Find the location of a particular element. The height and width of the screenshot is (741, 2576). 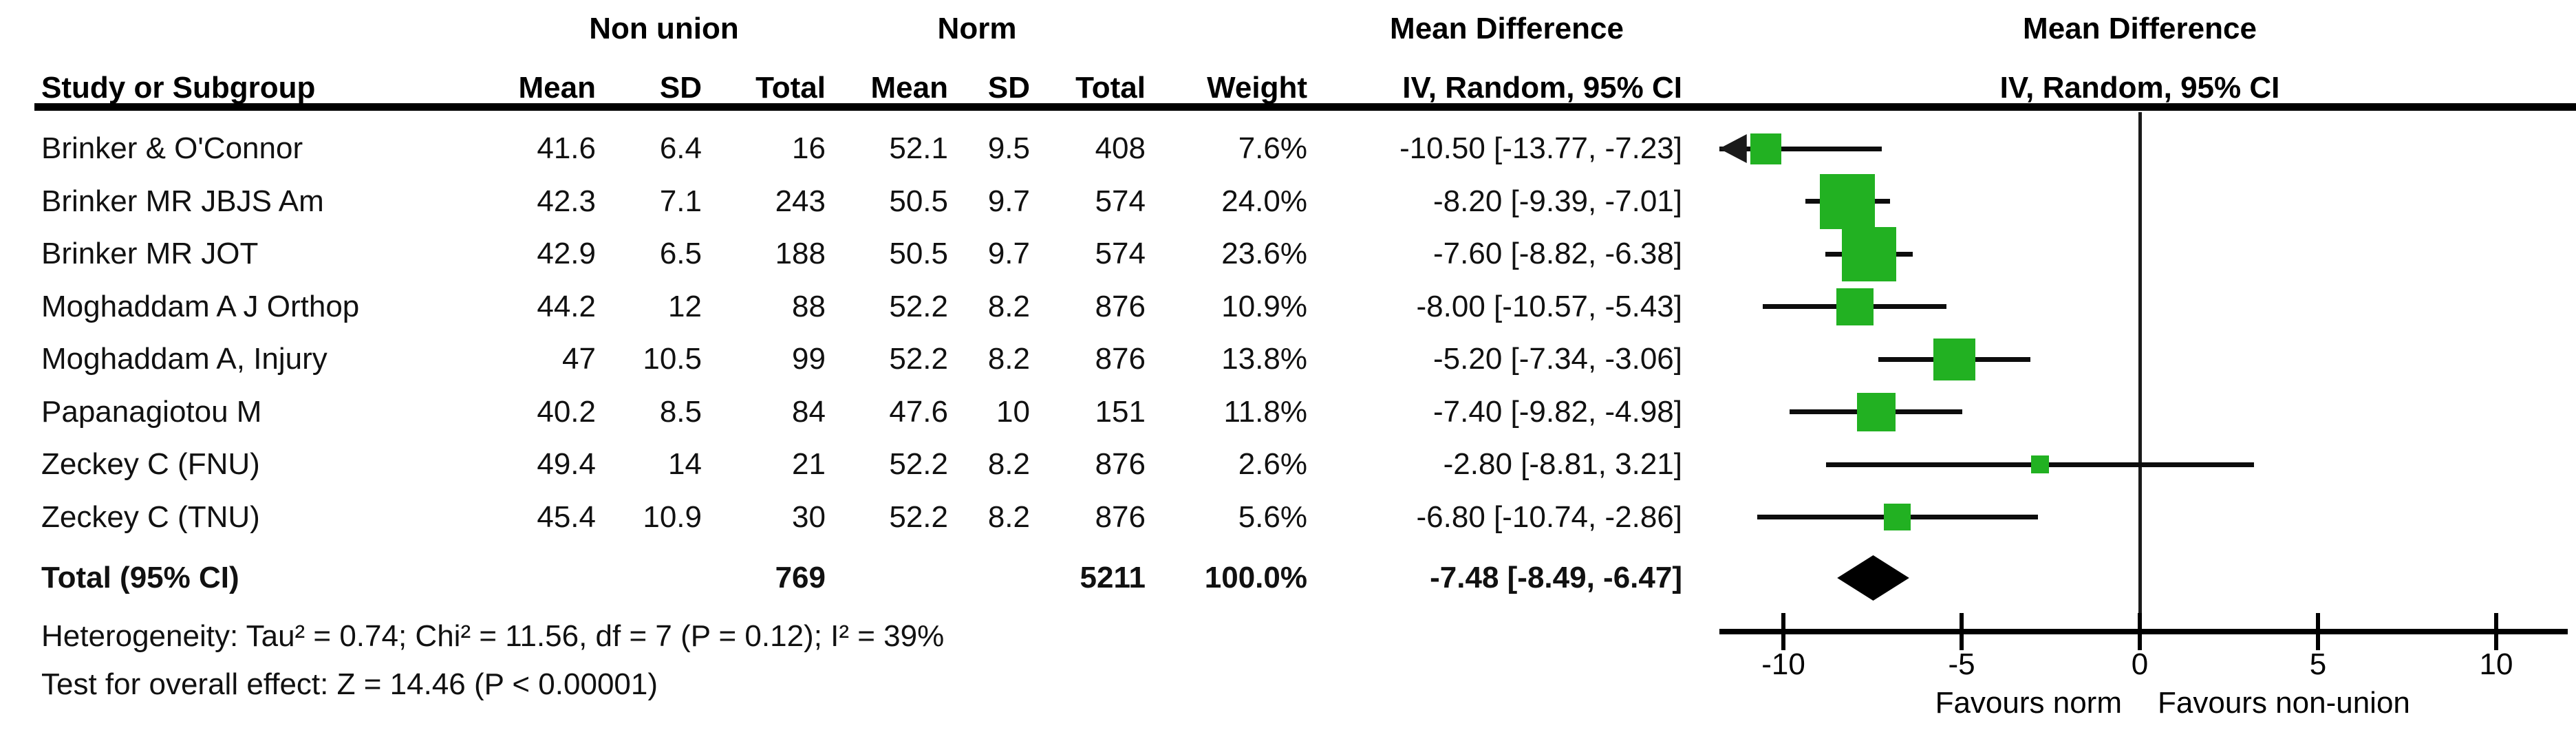

study-ci-text: -10.50 [-13.77, -7.23] is located at coordinates (1540, 148).